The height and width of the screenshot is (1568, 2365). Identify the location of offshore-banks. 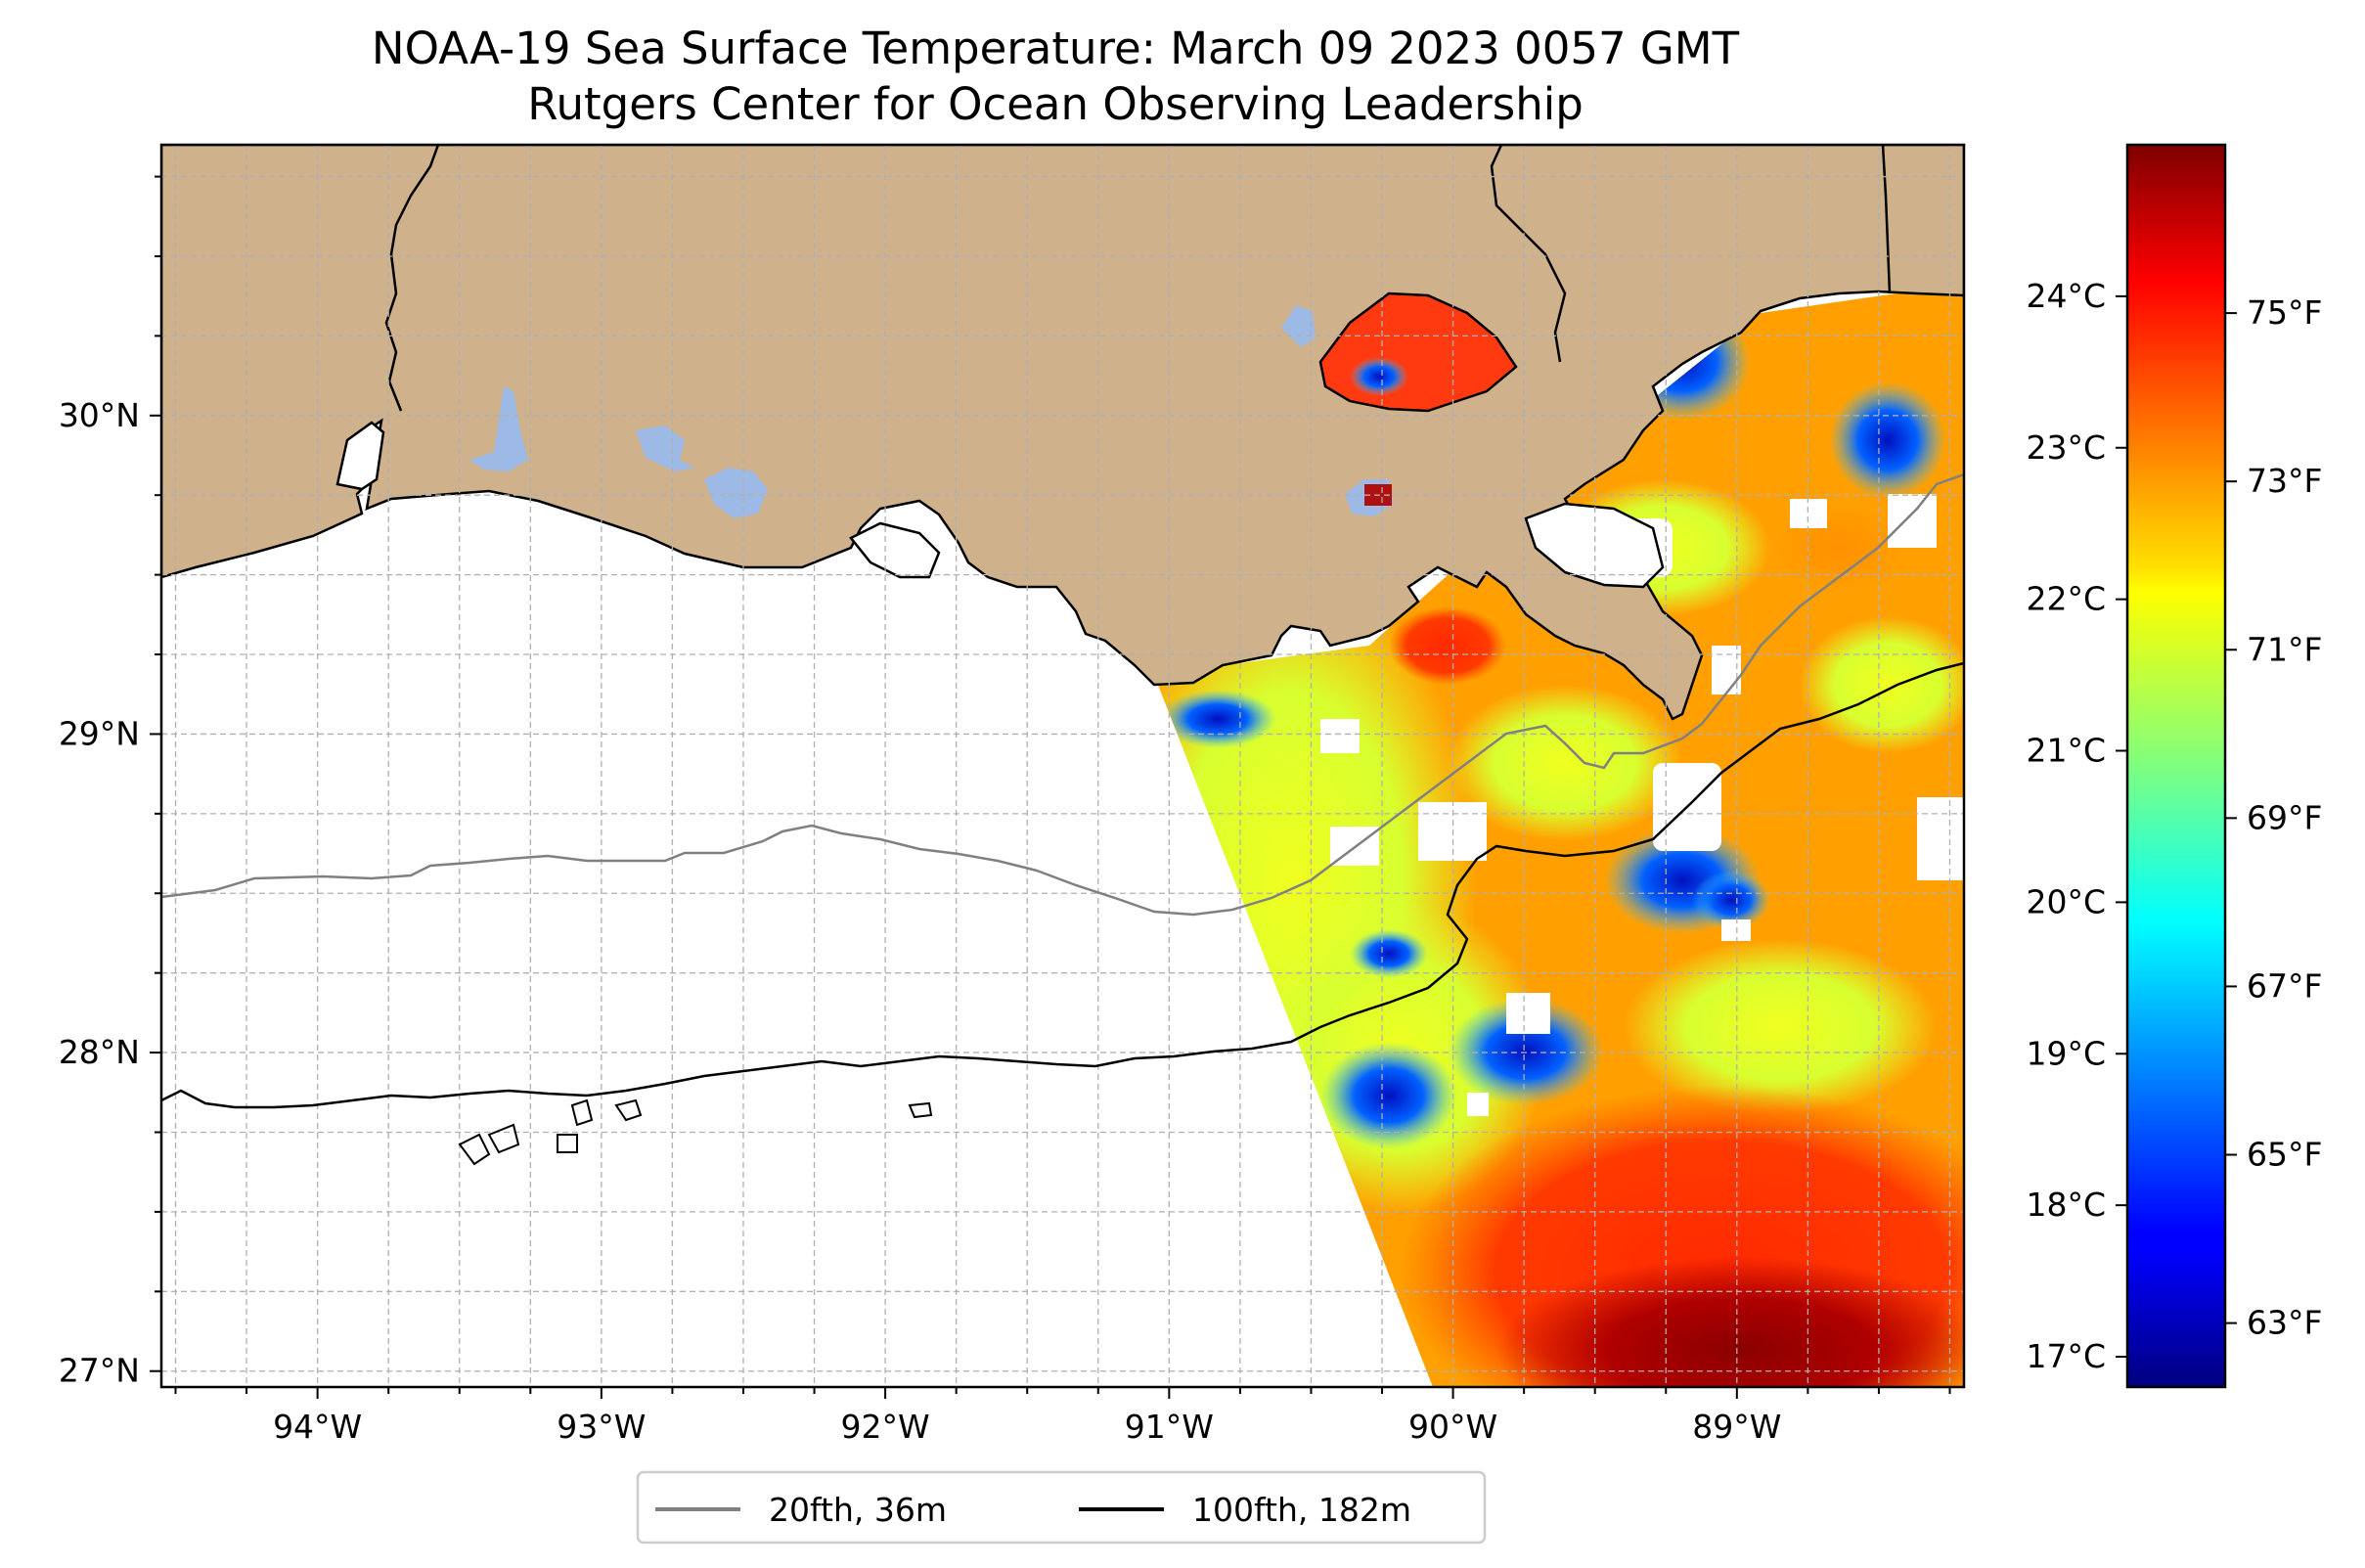
(695, 1132).